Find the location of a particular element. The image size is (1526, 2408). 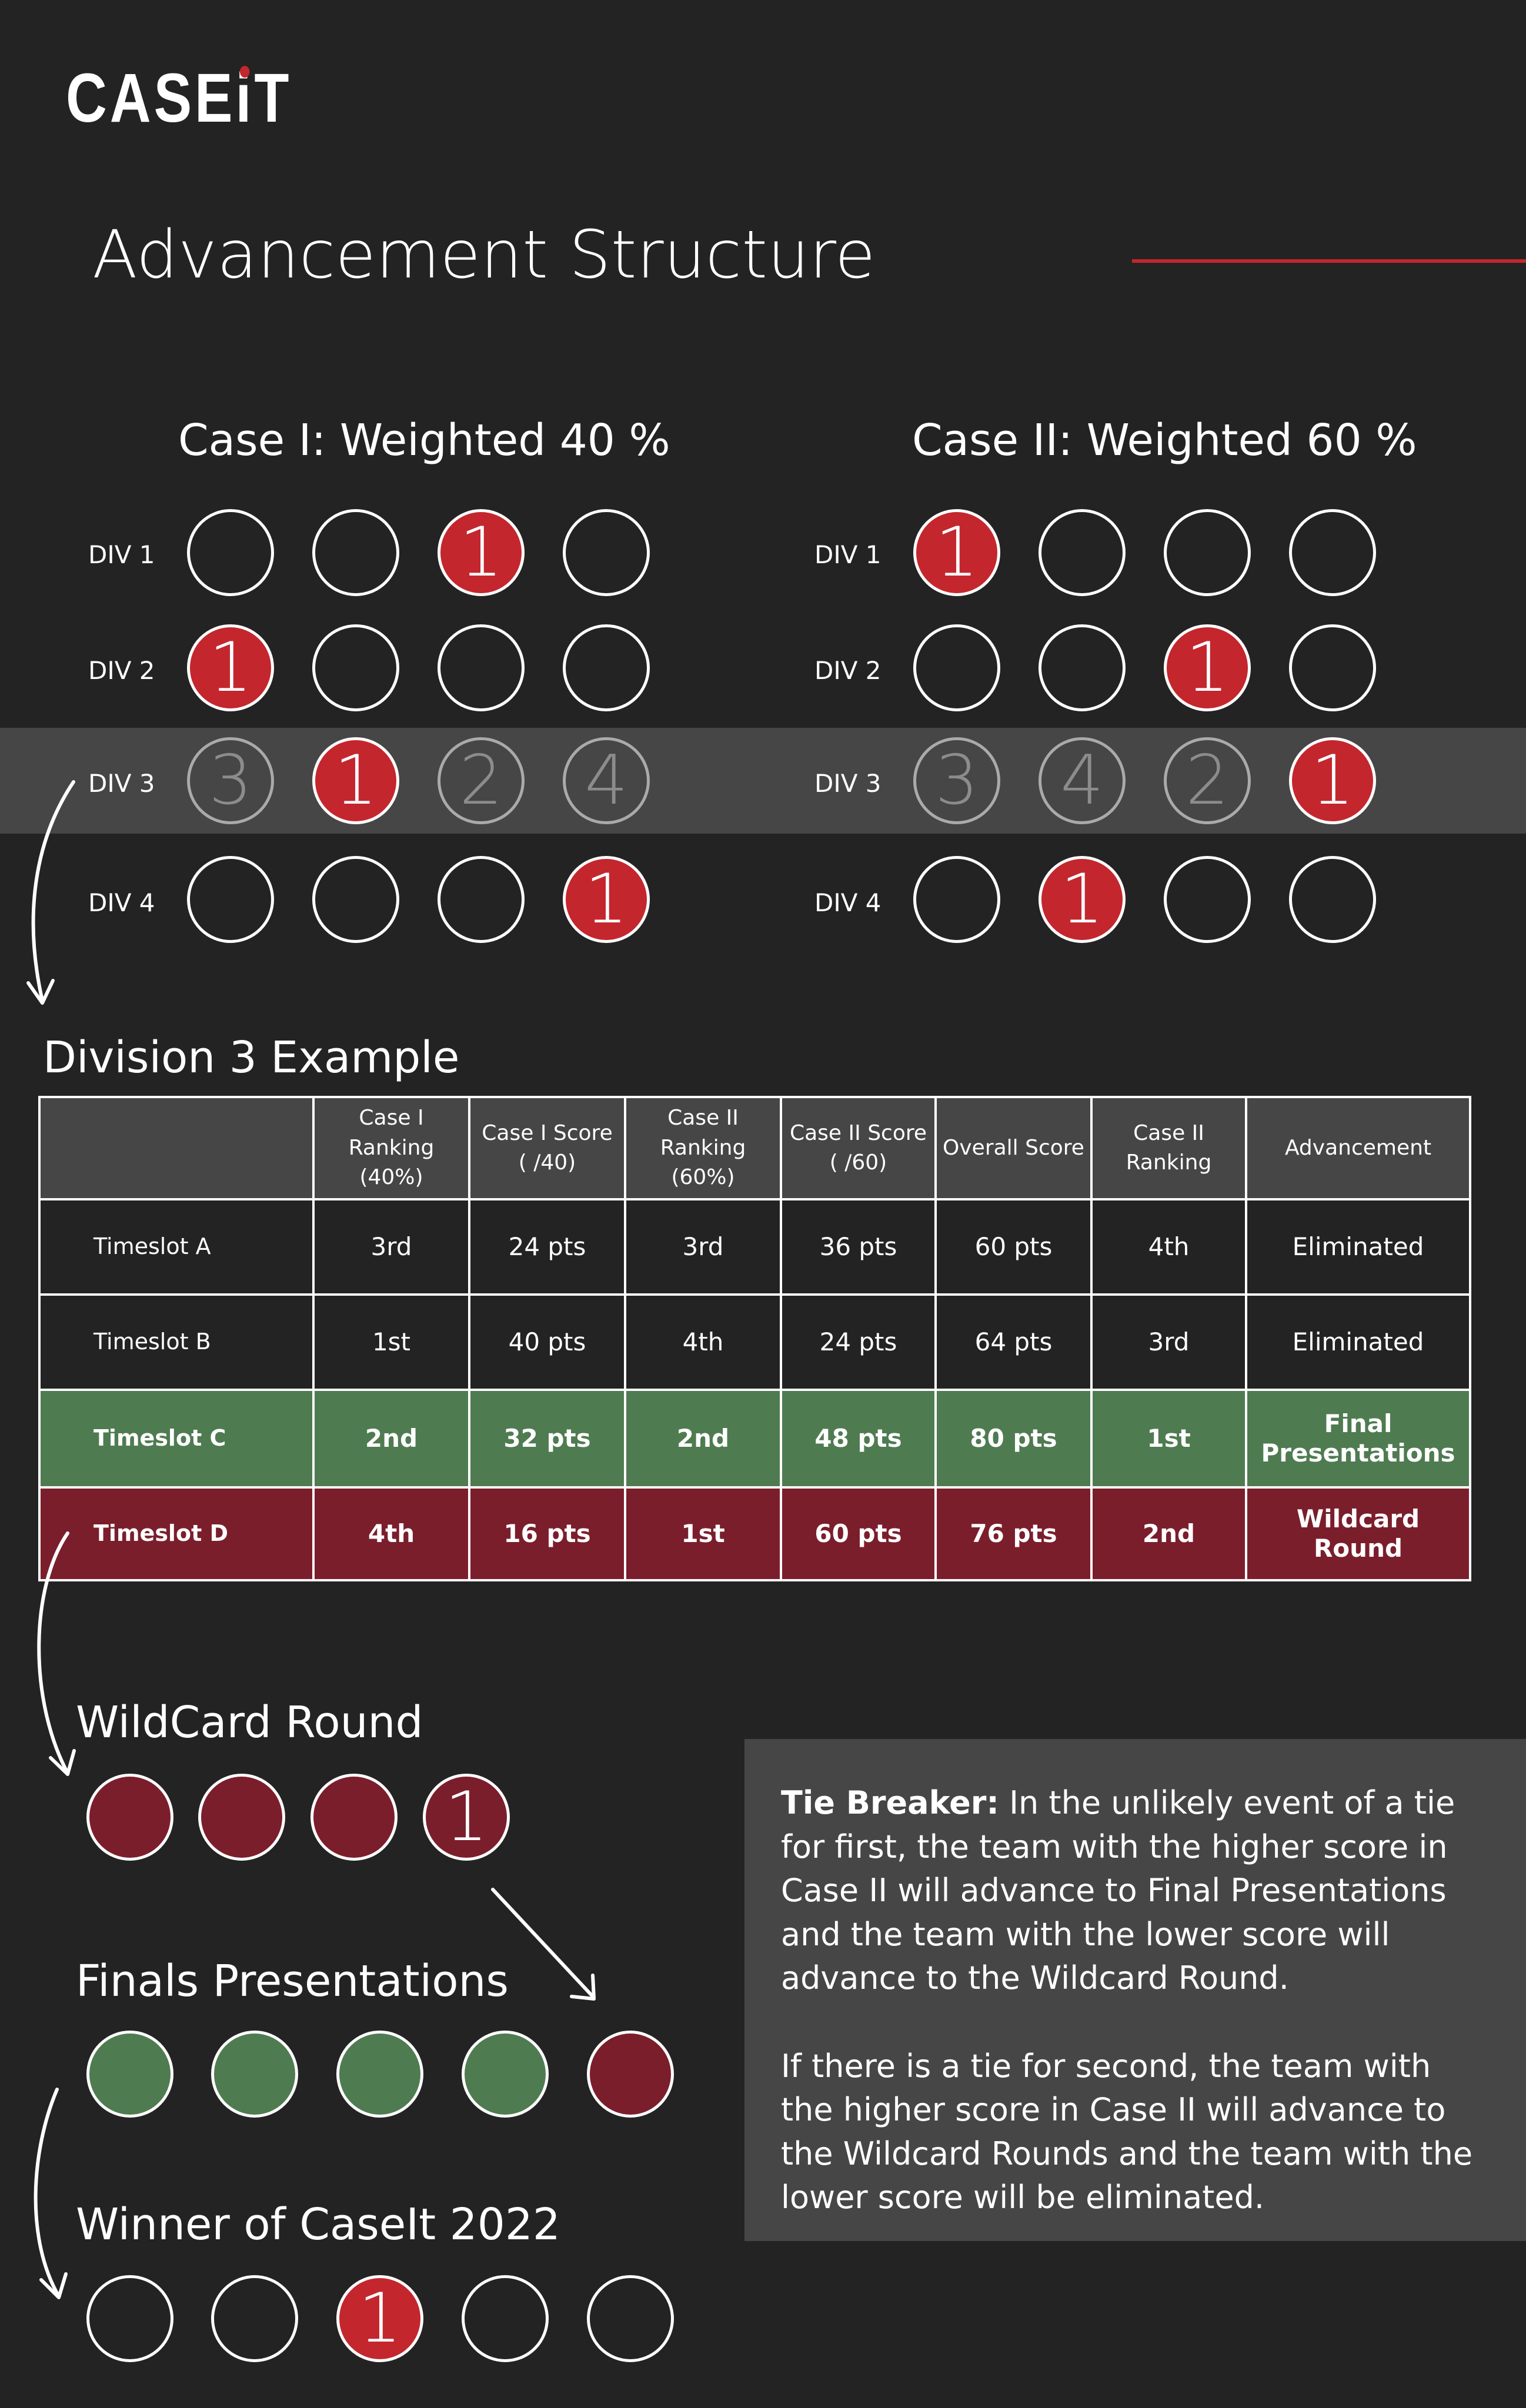

case2-div3-rank-circle: 2 is located at coordinates (1208, 780).